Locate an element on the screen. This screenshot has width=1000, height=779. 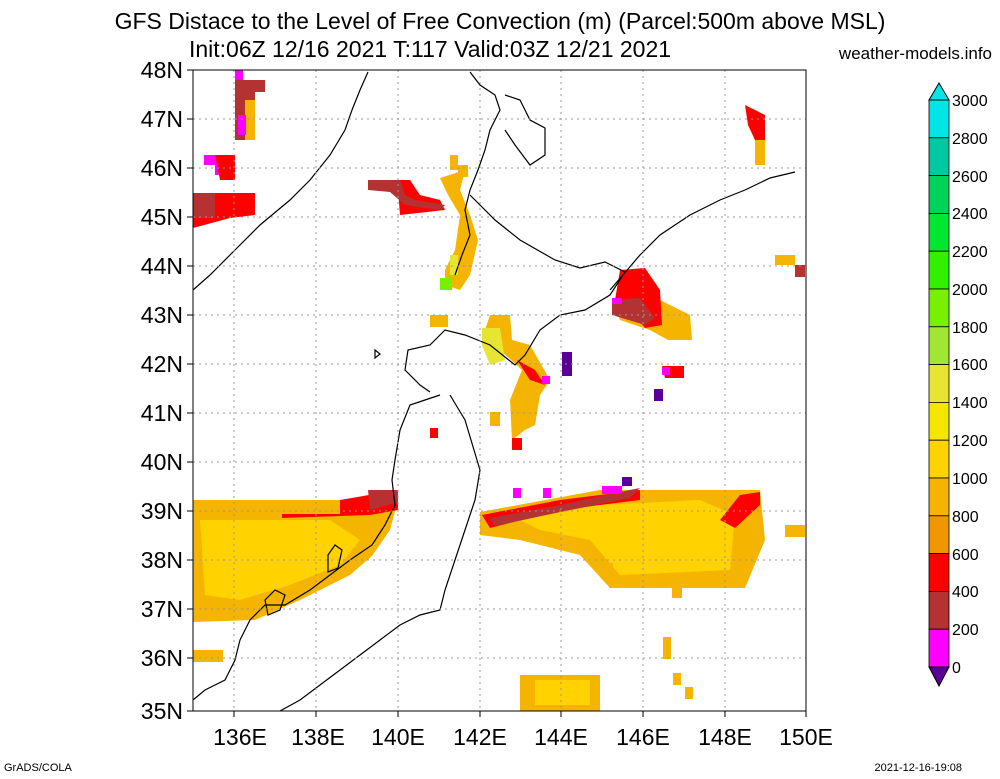
lon-axis is located at coordinates (520, 714).